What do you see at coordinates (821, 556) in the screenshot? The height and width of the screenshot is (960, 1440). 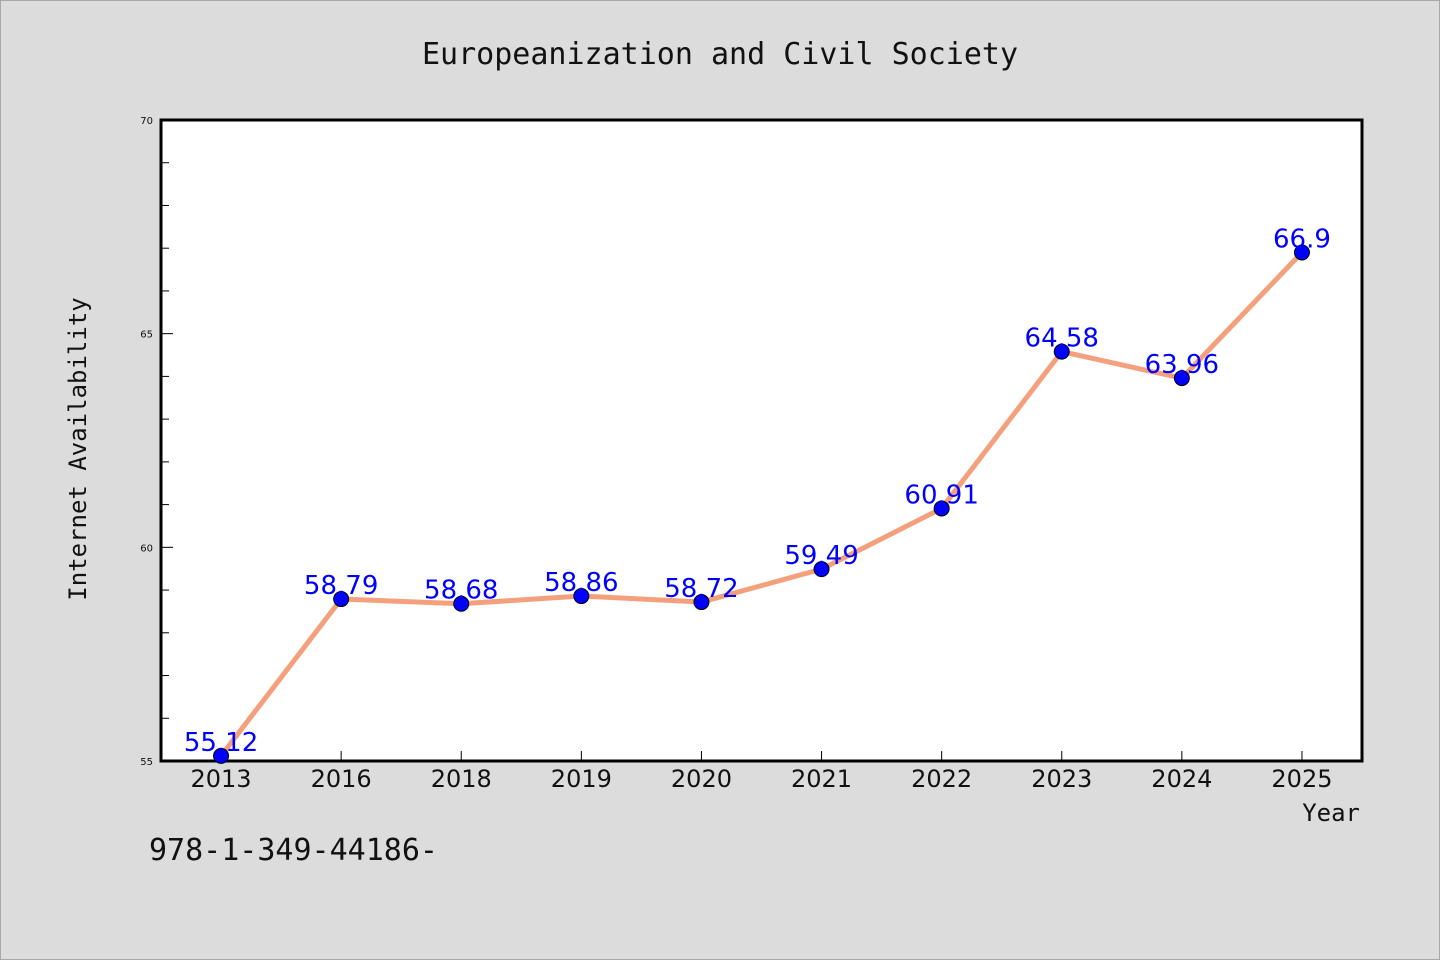 I see `data-label: 59.49` at bounding box center [821, 556].